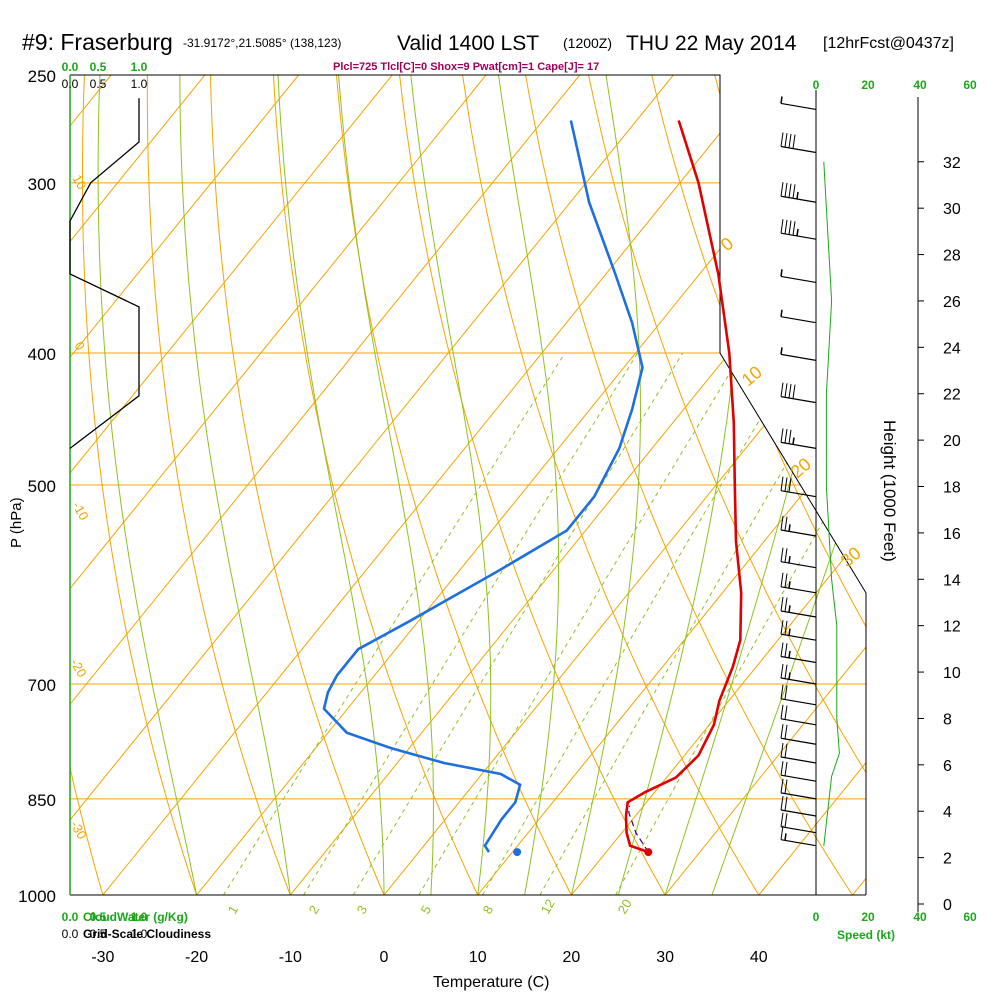  I want to click on height-tick-label: 8, so click(947, 719).